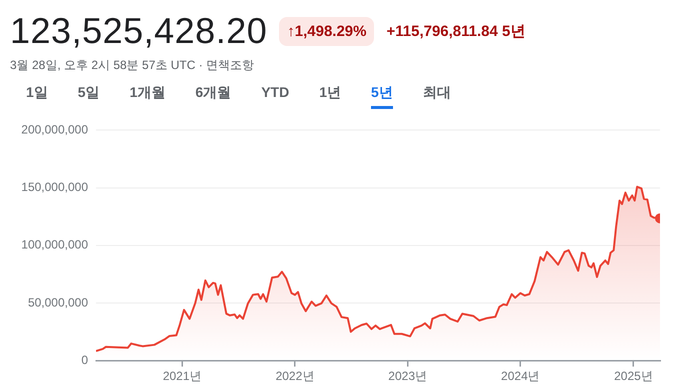  I want to click on text: 최대, so click(436, 93).